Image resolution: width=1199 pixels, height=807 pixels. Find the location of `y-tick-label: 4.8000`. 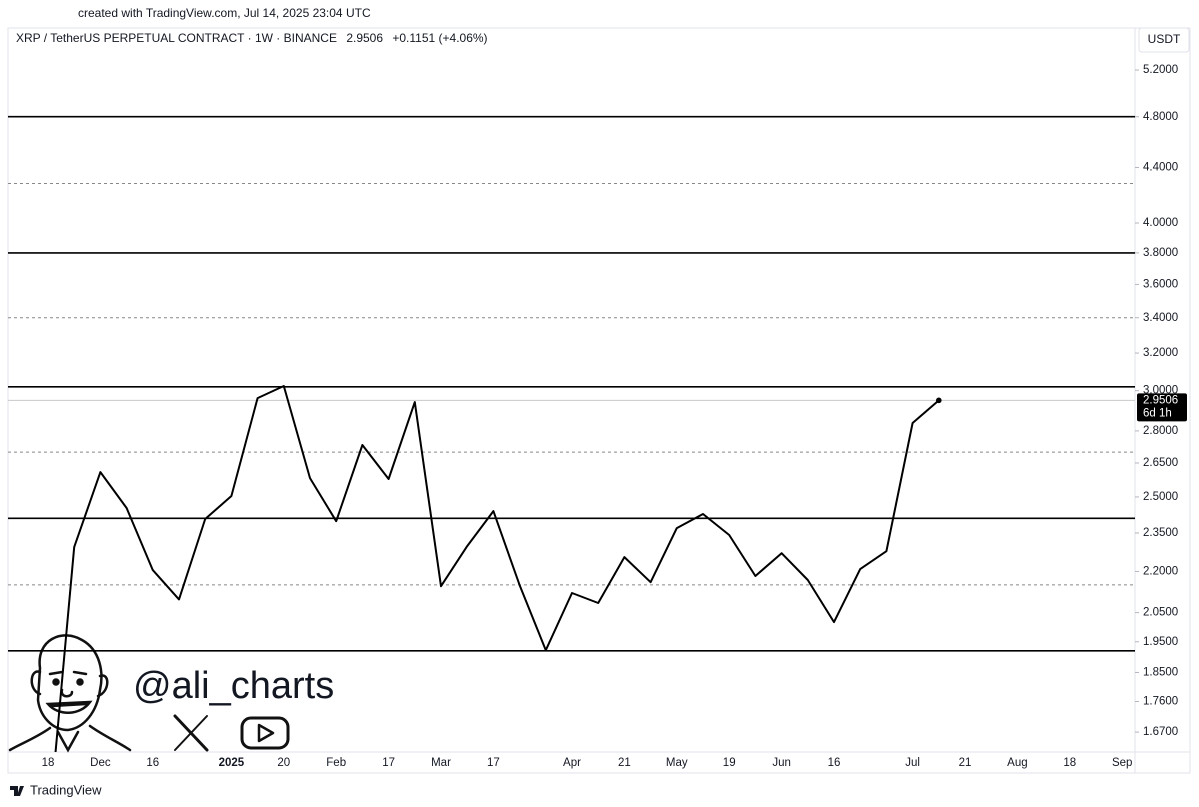

y-tick-label: 4.8000 is located at coordinates (1160, 117).